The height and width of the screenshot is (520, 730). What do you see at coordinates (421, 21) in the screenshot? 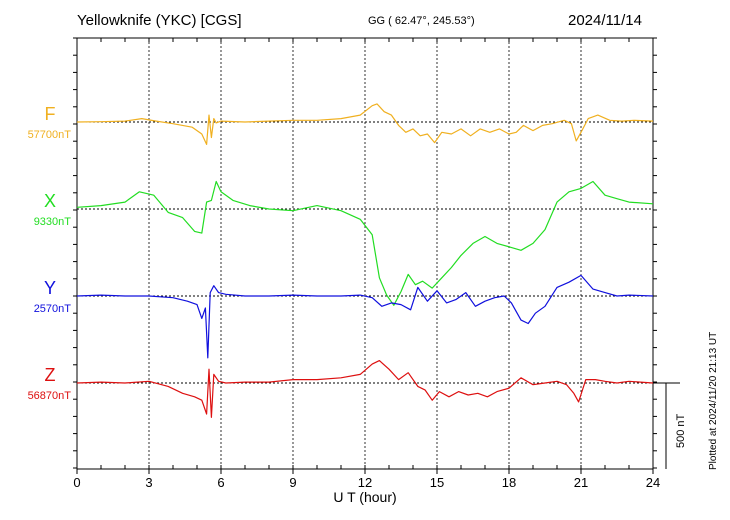
I see `station-coordinates: GG ( 62.47°, 245.53°)` at bounding box center [421, 21].